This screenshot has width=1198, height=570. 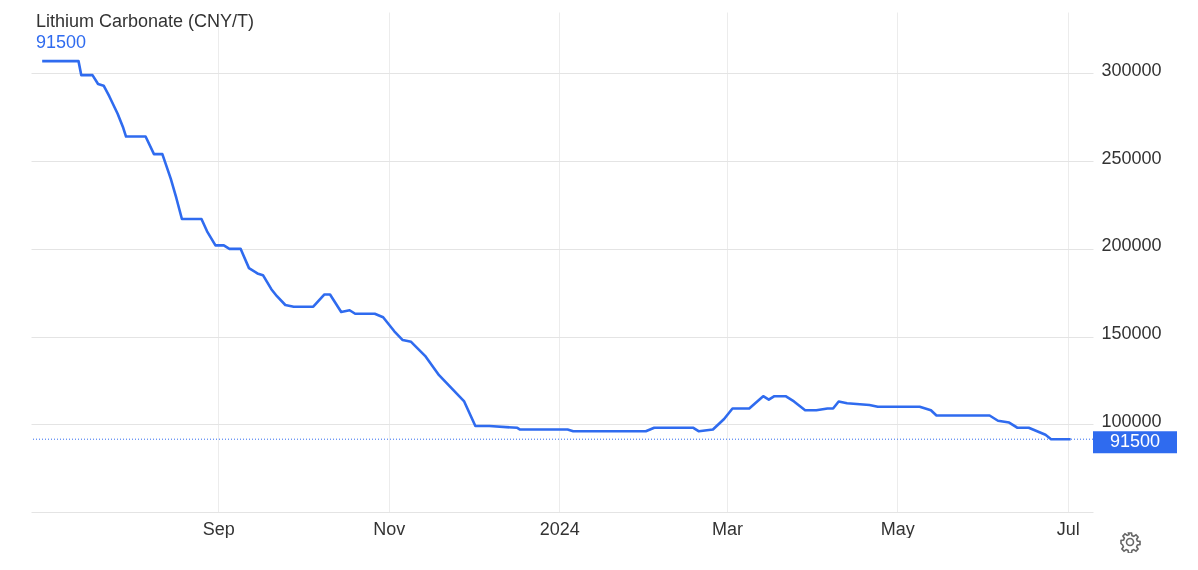 What do you see at coordinates (1068, 528) in the screenshot?
I see `x-tick-label: Jul` at bounding box center [1068, 528].